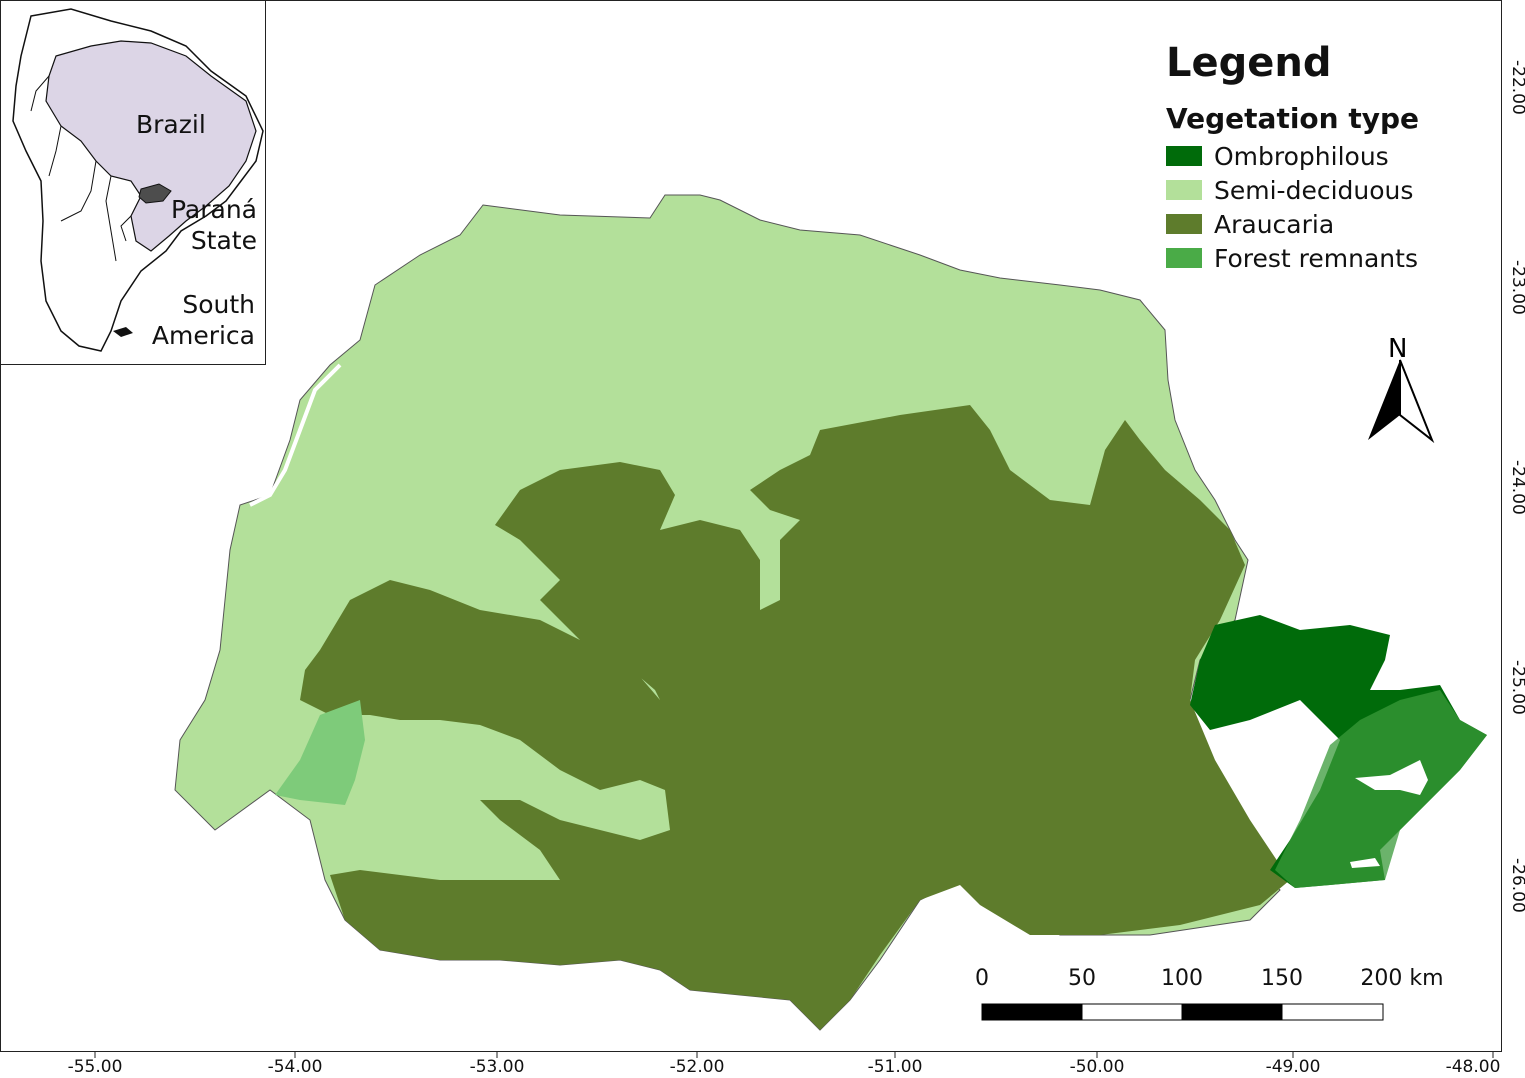  I want to click on parana-region, so click(155, 193).